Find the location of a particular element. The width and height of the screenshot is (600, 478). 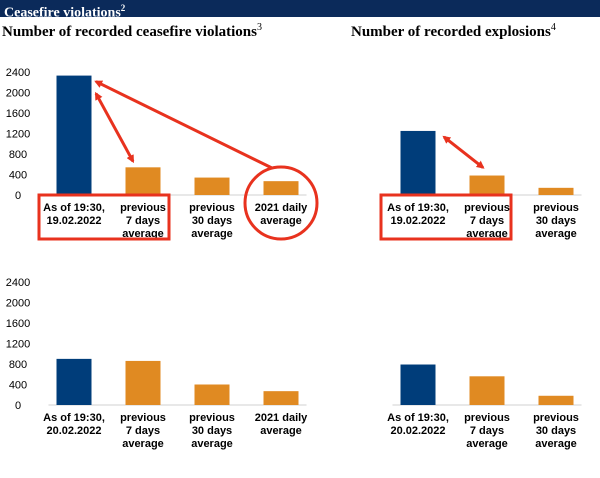

violations-chart-title: Number of recorded ceasefire violations3 is located at coordinates (132, 31).